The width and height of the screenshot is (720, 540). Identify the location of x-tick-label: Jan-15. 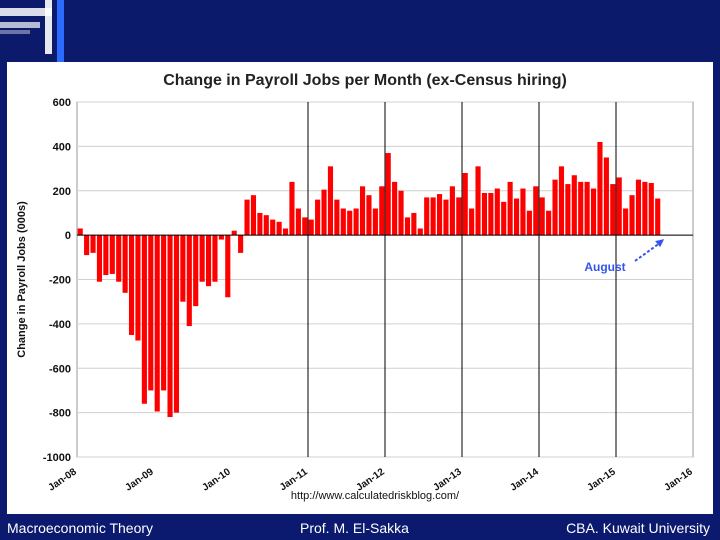
(601, 479).